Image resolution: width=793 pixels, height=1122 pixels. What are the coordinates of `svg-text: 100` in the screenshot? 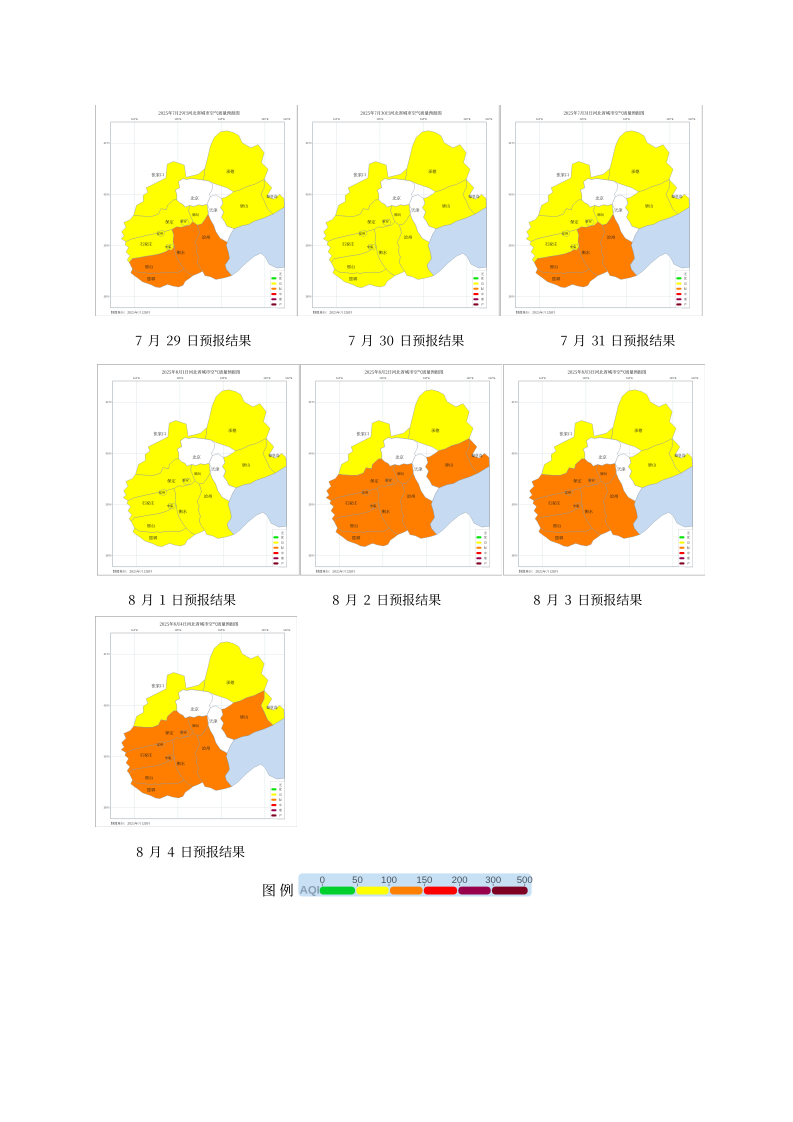 It's located at (389, 880).